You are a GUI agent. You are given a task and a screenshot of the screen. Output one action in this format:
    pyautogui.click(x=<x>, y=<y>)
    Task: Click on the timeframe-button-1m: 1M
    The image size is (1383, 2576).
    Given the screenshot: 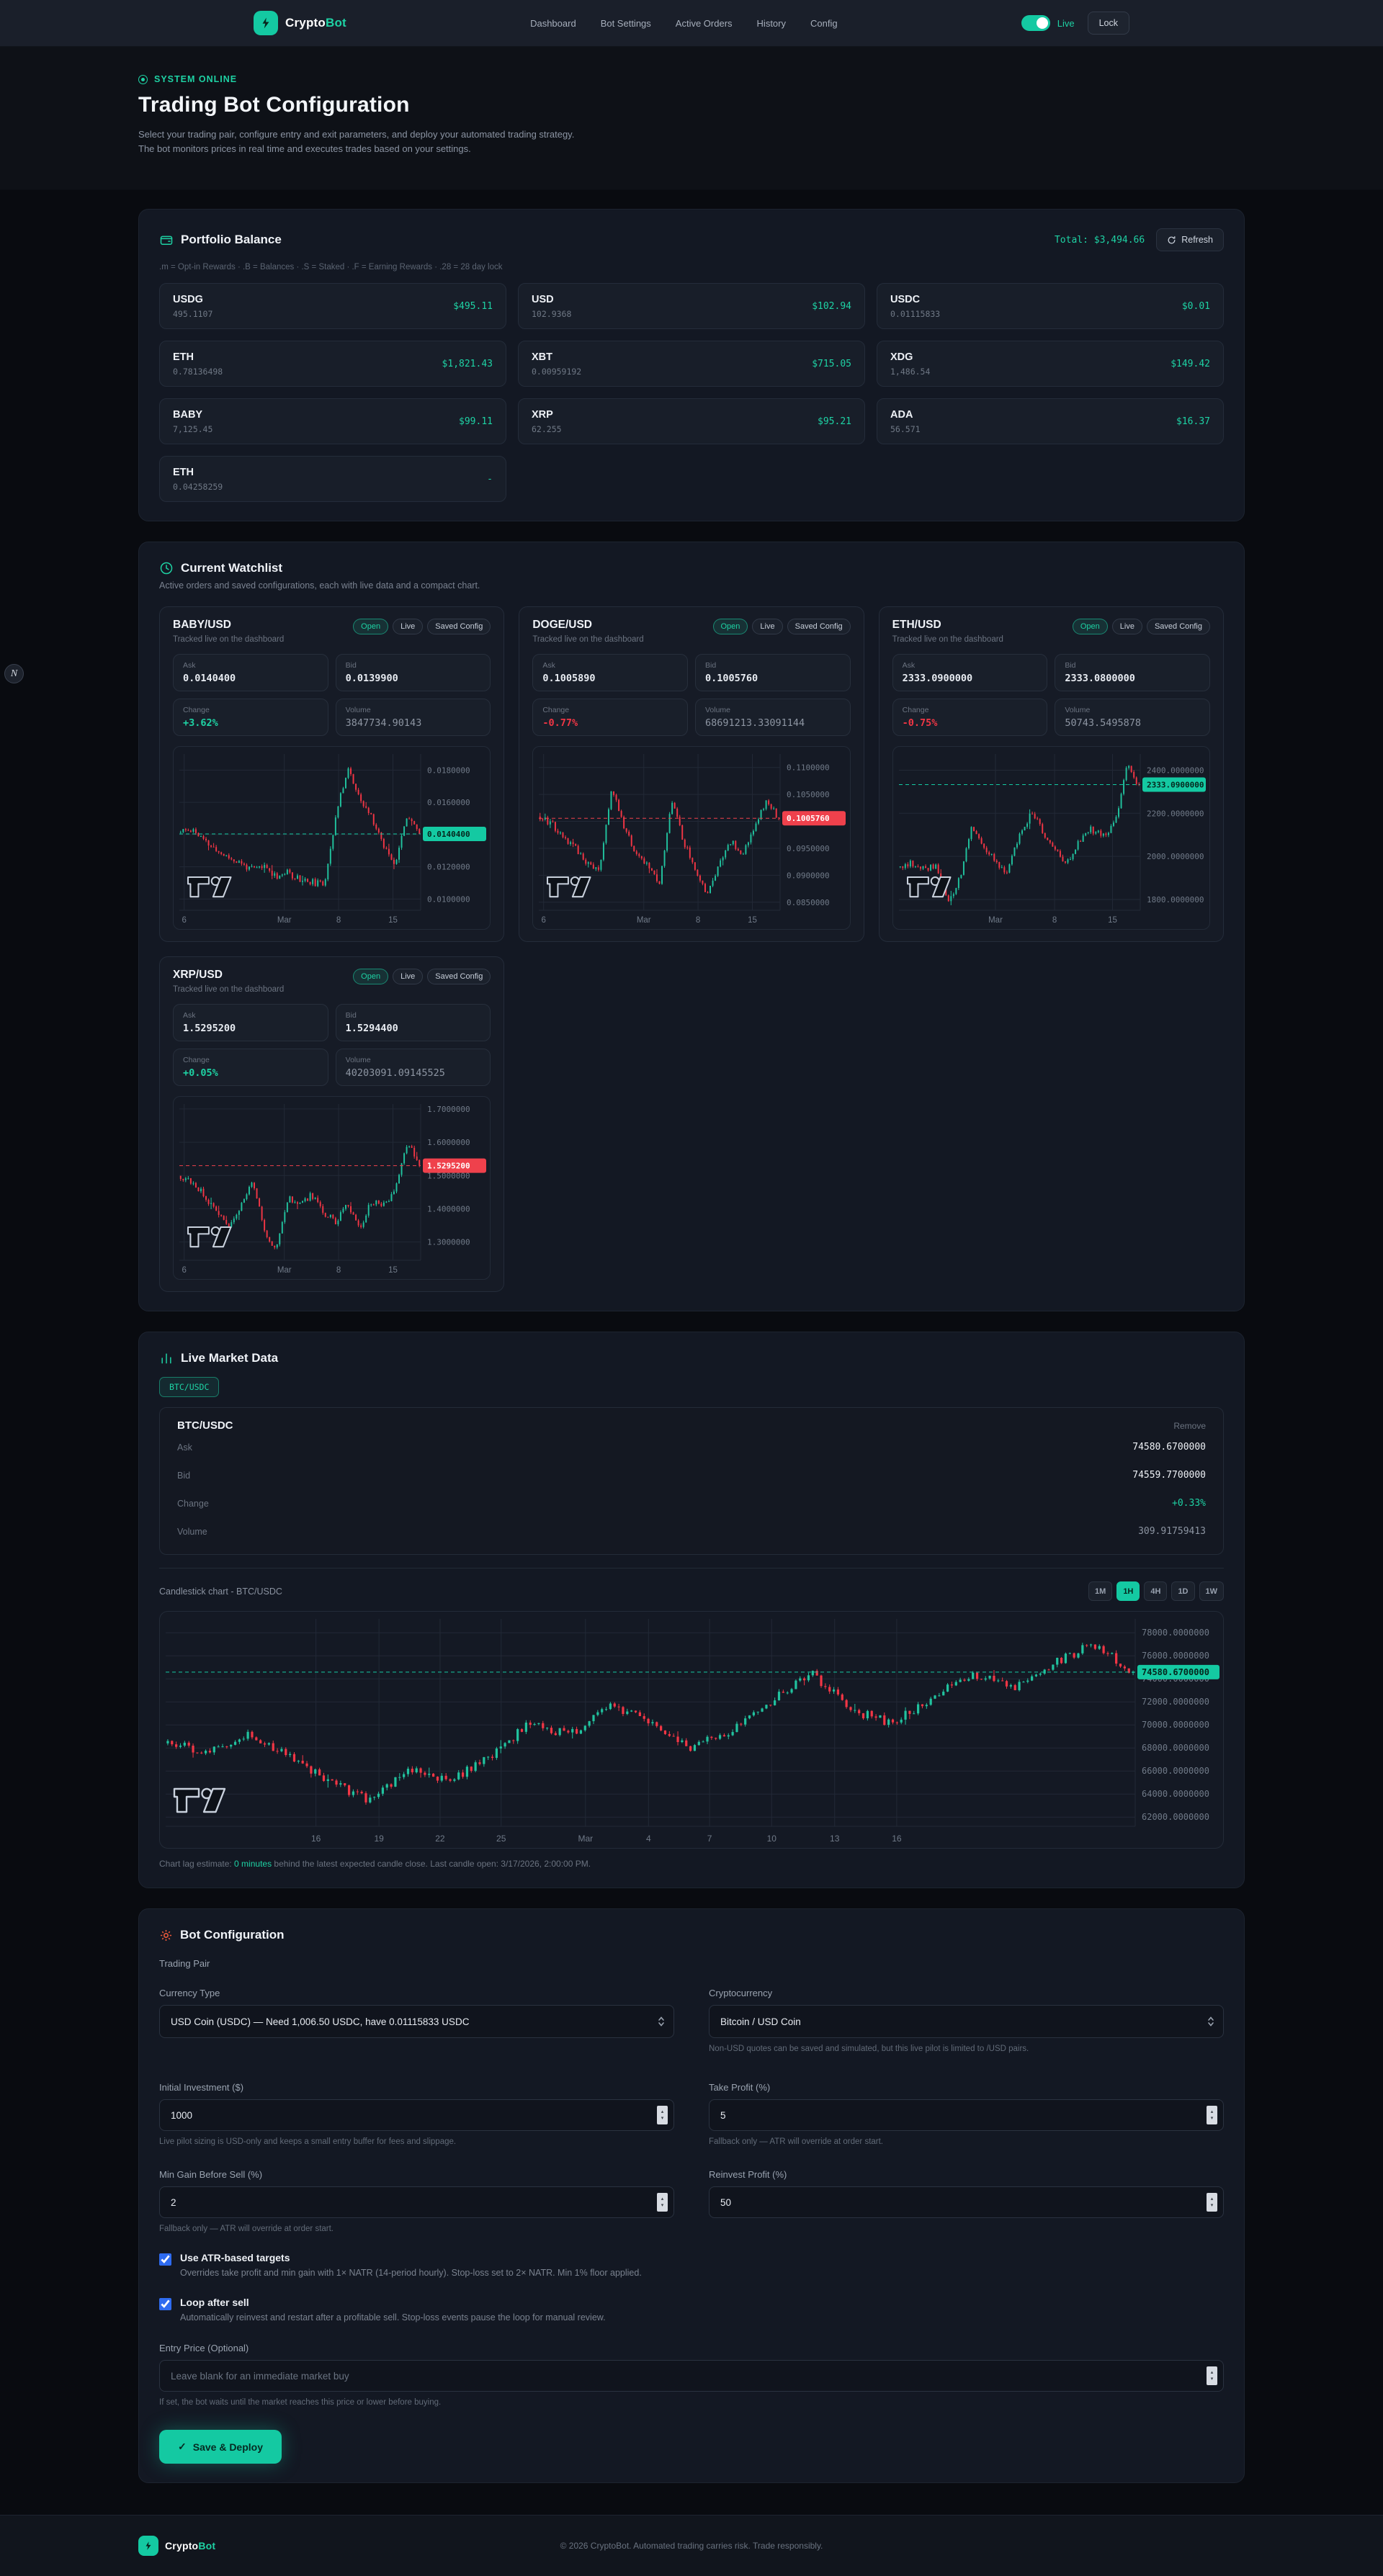 What is the action you would take?
    pyautogui.click(x=1100, y=1591)
    